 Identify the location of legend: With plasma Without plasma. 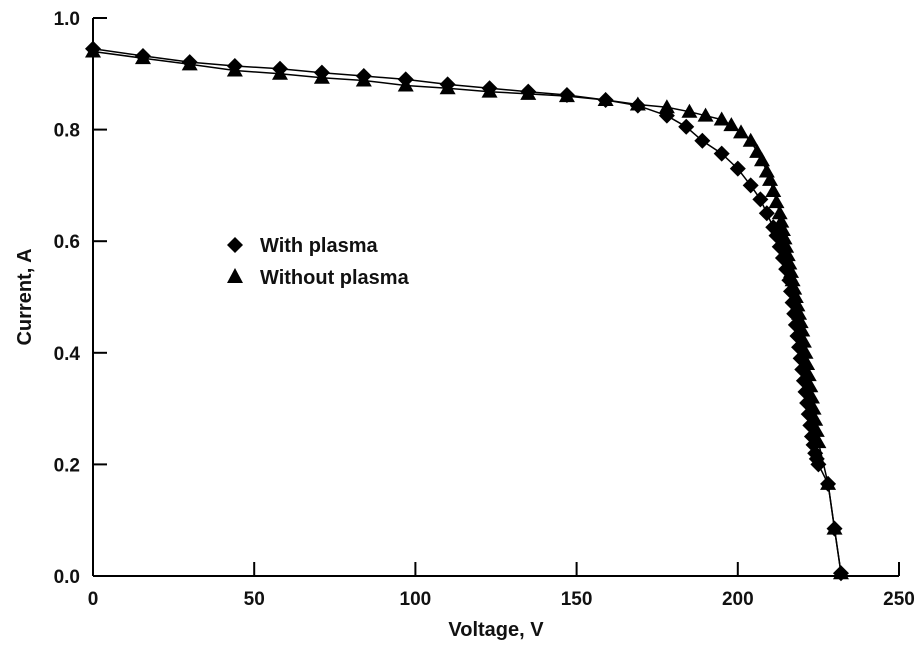
(318, 262).